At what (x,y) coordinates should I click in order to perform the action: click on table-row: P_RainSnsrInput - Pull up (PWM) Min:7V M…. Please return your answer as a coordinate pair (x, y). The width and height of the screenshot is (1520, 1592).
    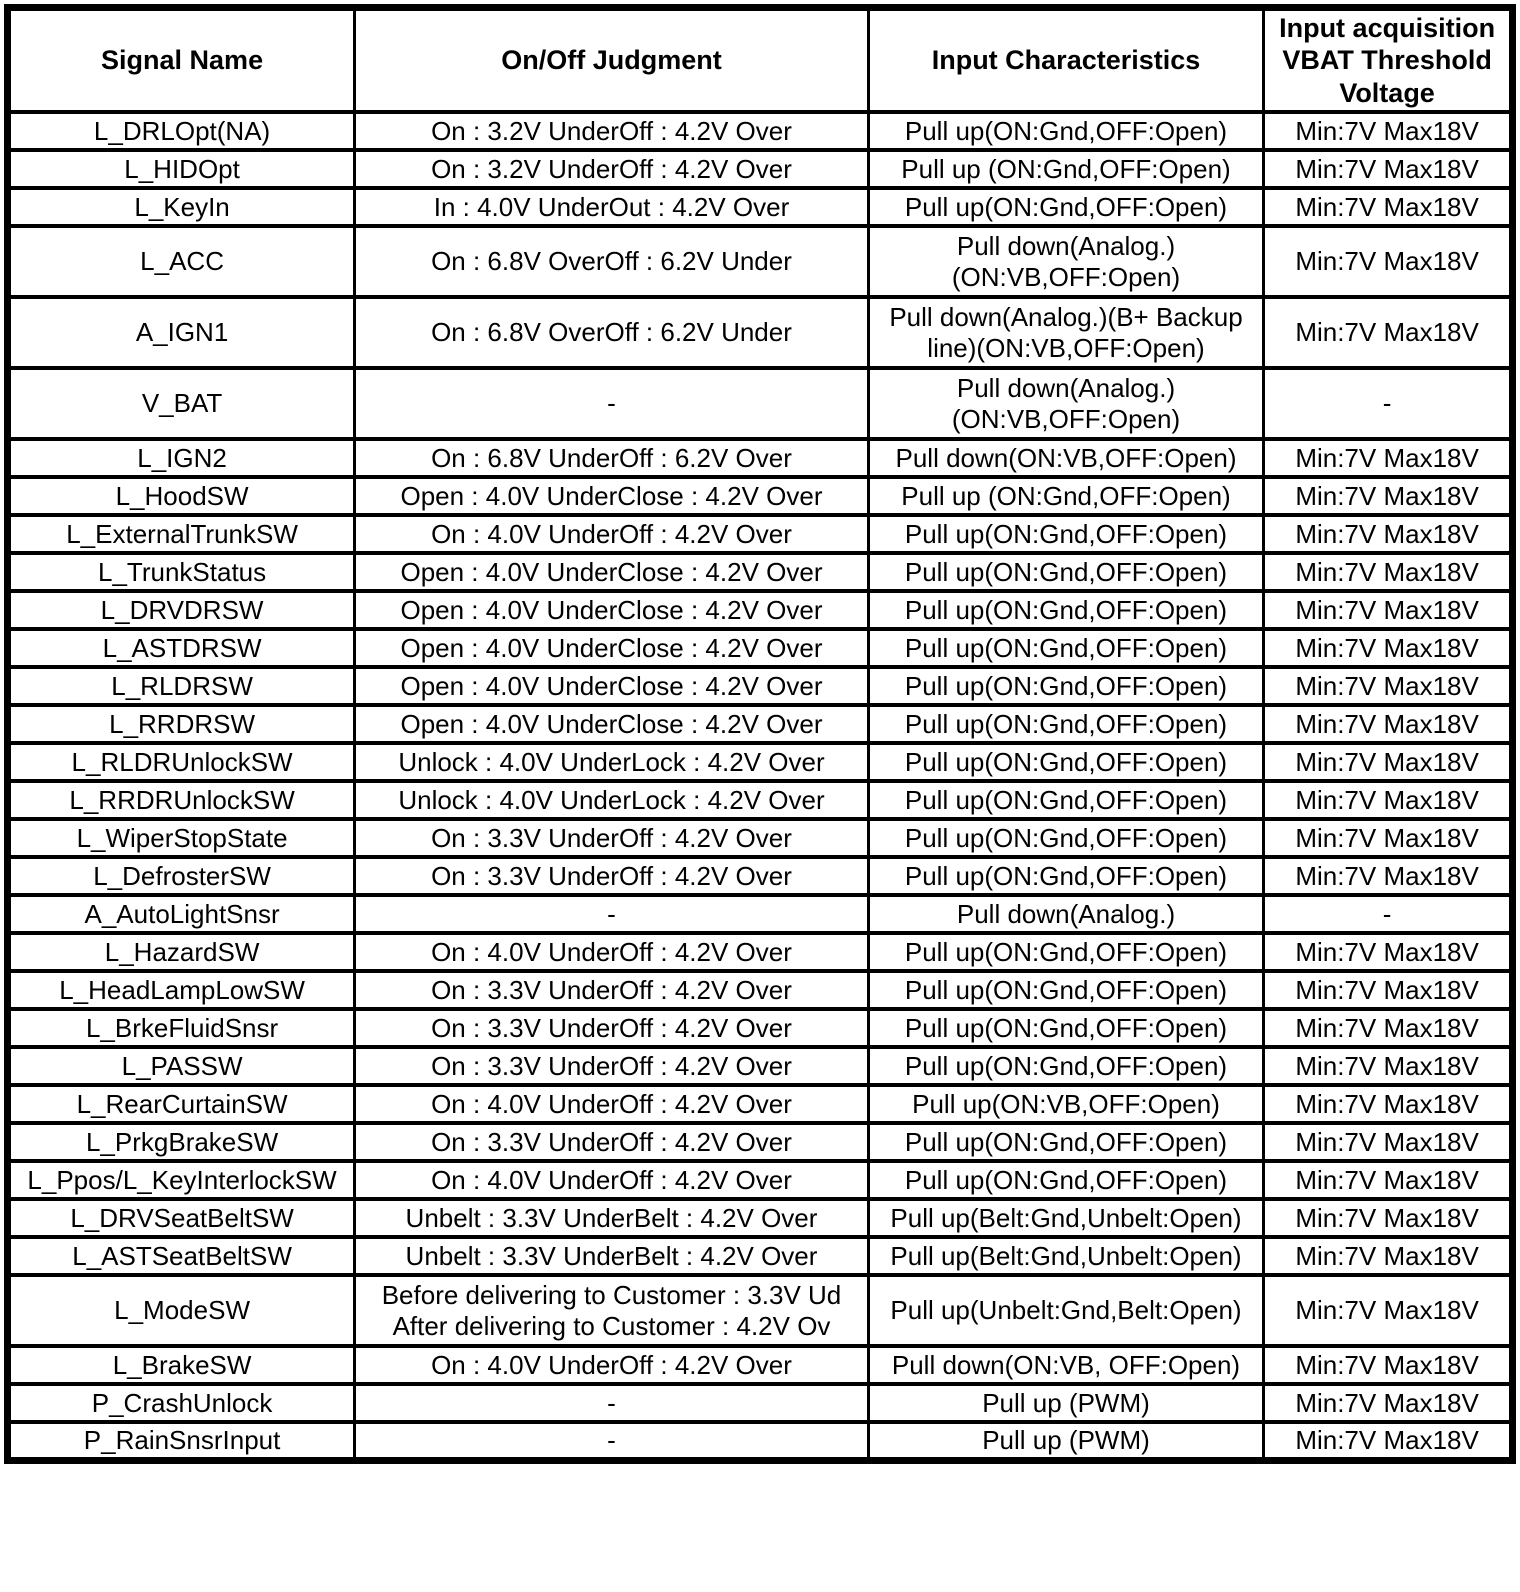
    Looking at the image, I should click on (759, 1441).